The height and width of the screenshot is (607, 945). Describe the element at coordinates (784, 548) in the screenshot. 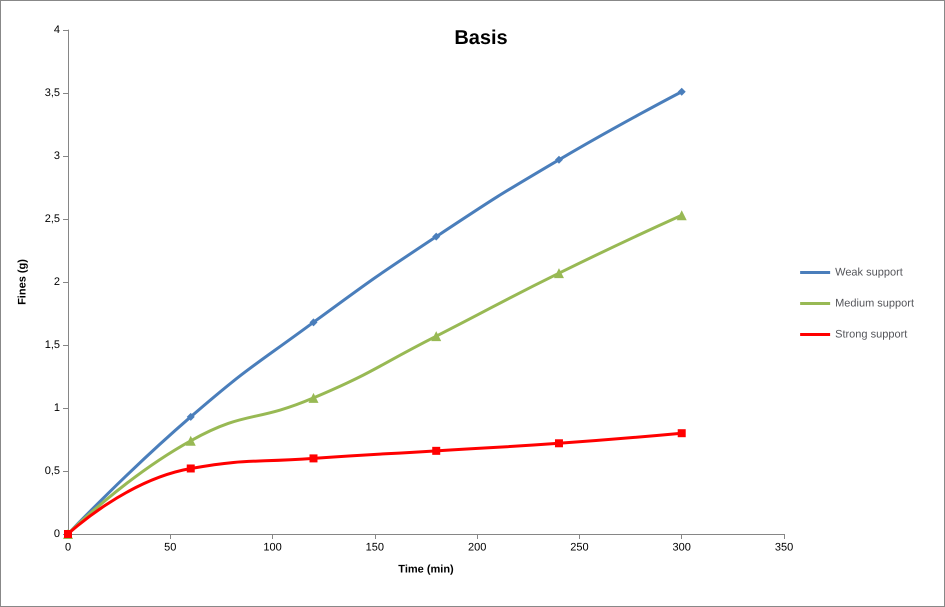

I see `x-tick-label: 350` at that location.